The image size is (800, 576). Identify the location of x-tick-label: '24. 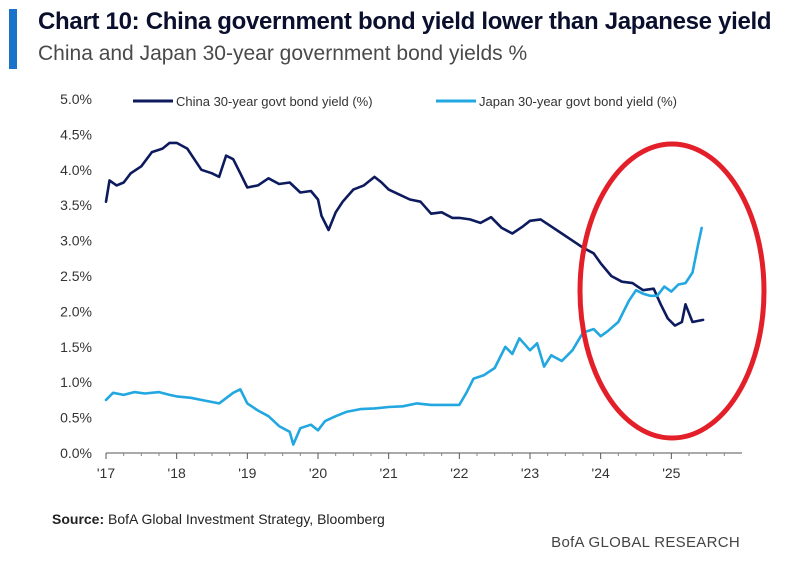
(601, 473).